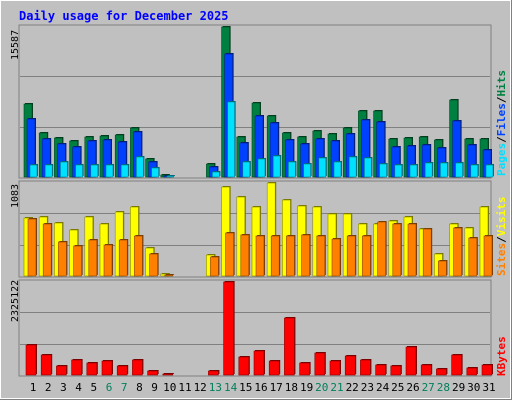 Image resolution: width=512 pixels, height=400 pixels. I want to click on x-tick-label: 8, so click(139, 387).